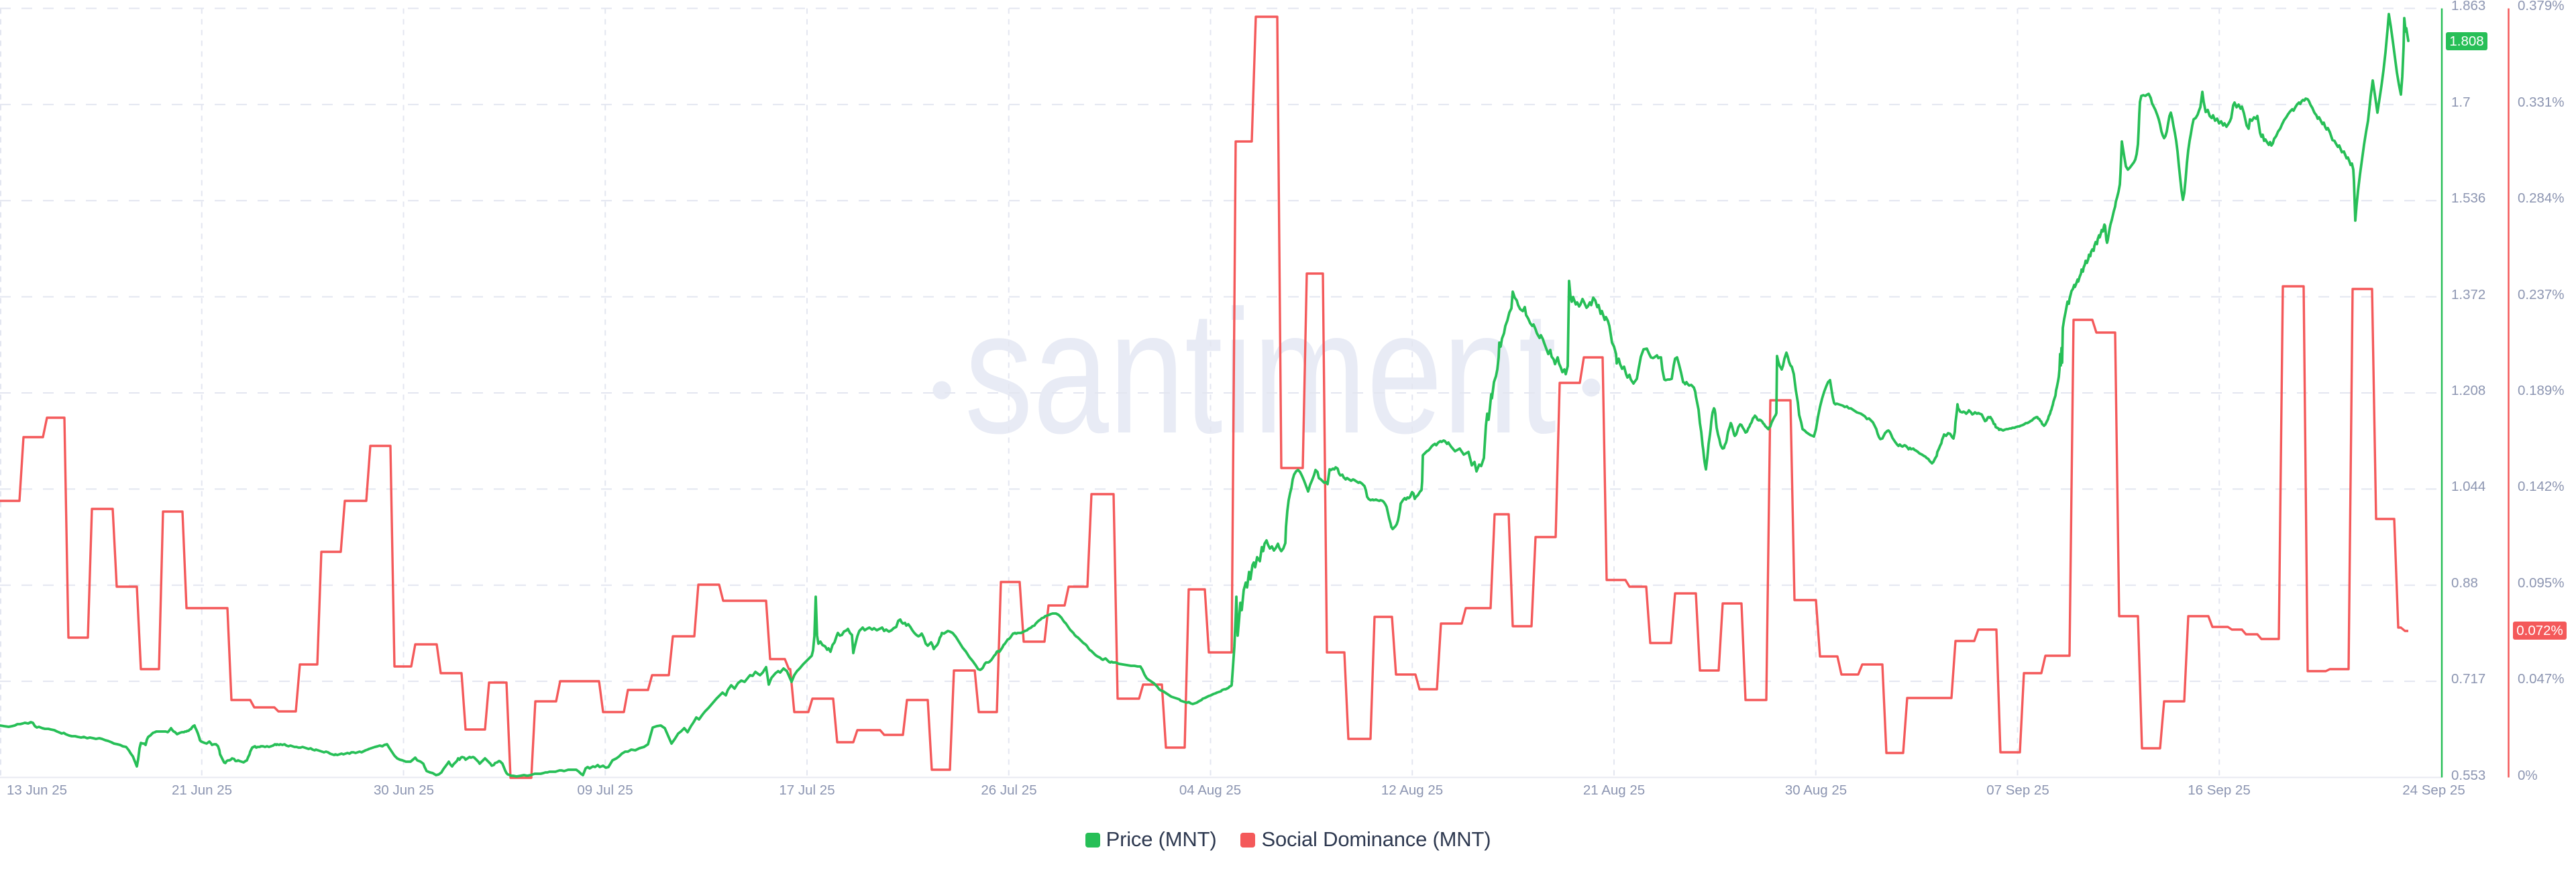 The height and width of the screenshot is (875, 2576). I want to click on svg-text: santiment, so click(1261, 372).